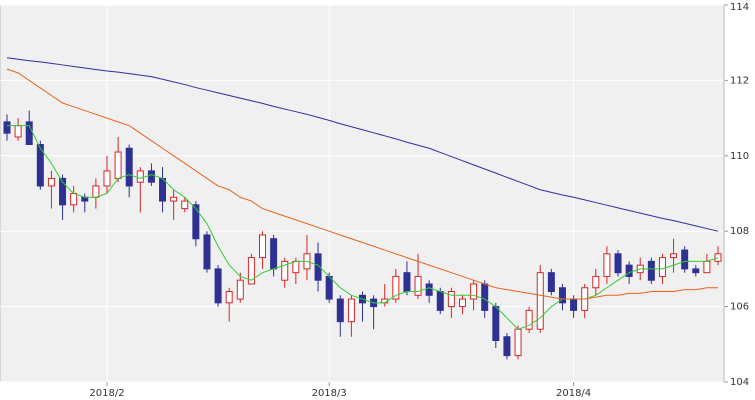 Image resolution: width=755 pixels, height=400 pixels. Describe the element at coordinates (739, 156) in the screenshot. I see `y-tick-label: 110` at that location.